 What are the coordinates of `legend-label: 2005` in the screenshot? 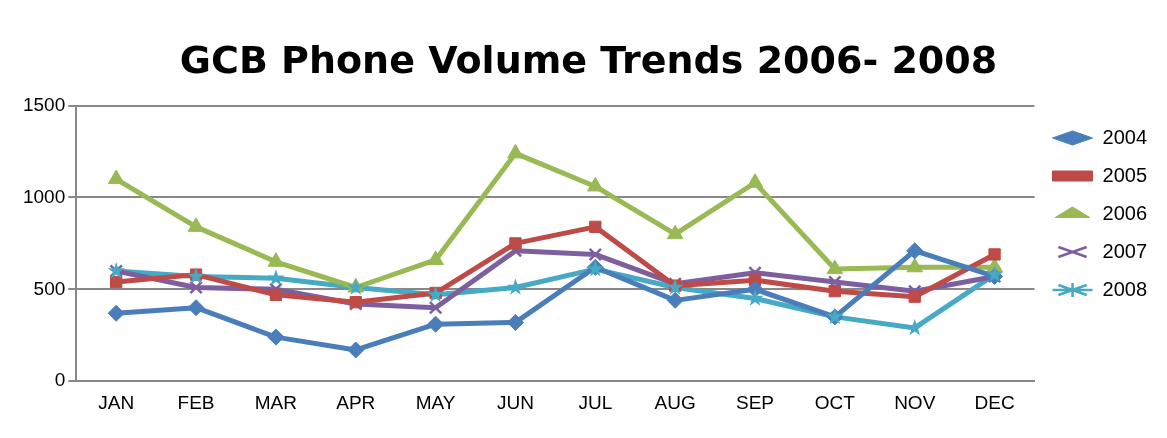 It's located at (1125, 174).